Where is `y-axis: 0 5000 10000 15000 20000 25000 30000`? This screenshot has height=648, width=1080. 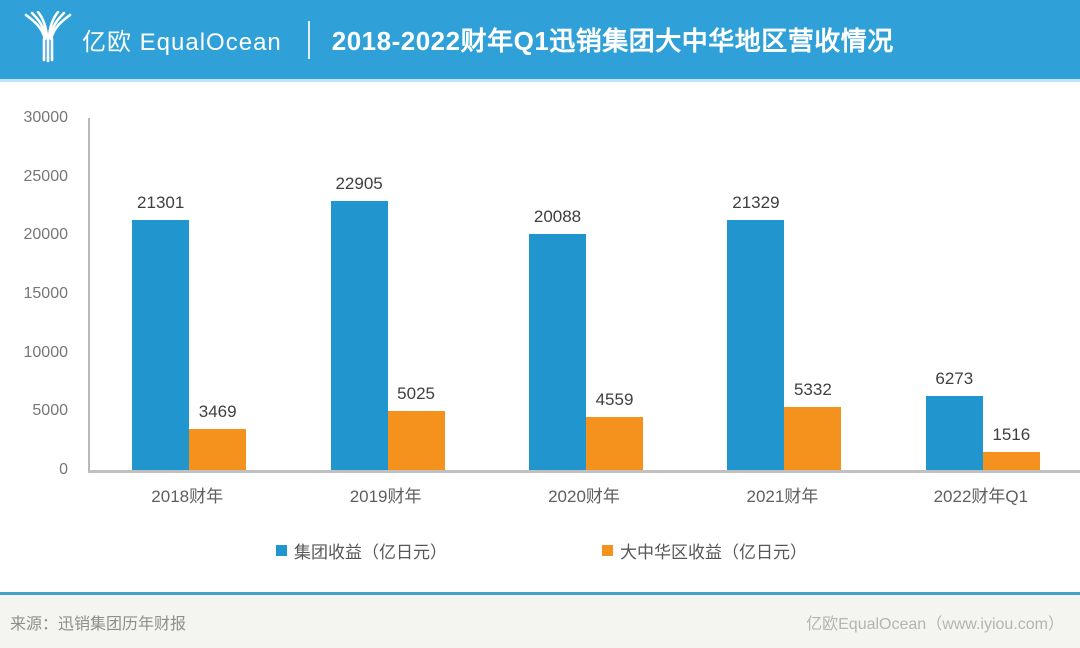 y-axis: 0 5000 10000 15000 20000 25000 30000 is located at coordinates (34, 293).